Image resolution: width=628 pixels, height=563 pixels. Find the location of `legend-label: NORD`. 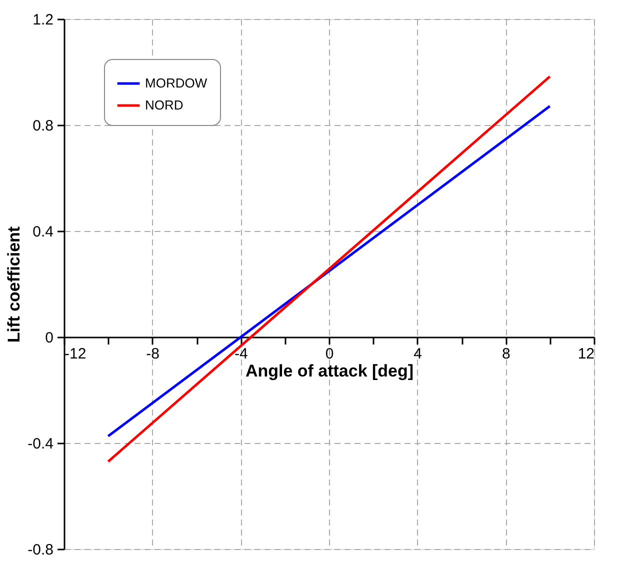

legend-label: NORD is located at coordinates (164, 105).